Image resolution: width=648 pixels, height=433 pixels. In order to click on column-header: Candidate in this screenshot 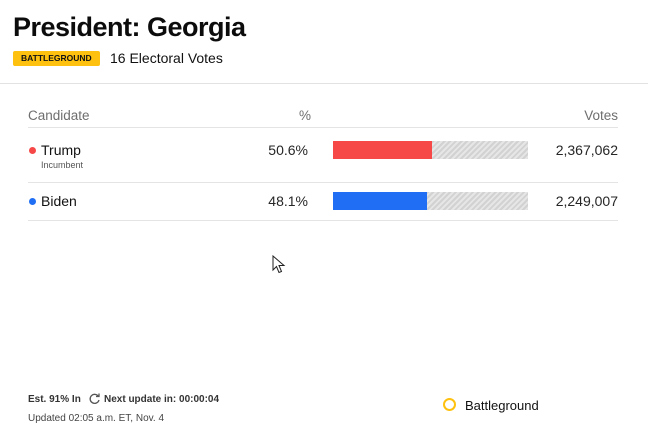, I will do `click(59, 115)`.